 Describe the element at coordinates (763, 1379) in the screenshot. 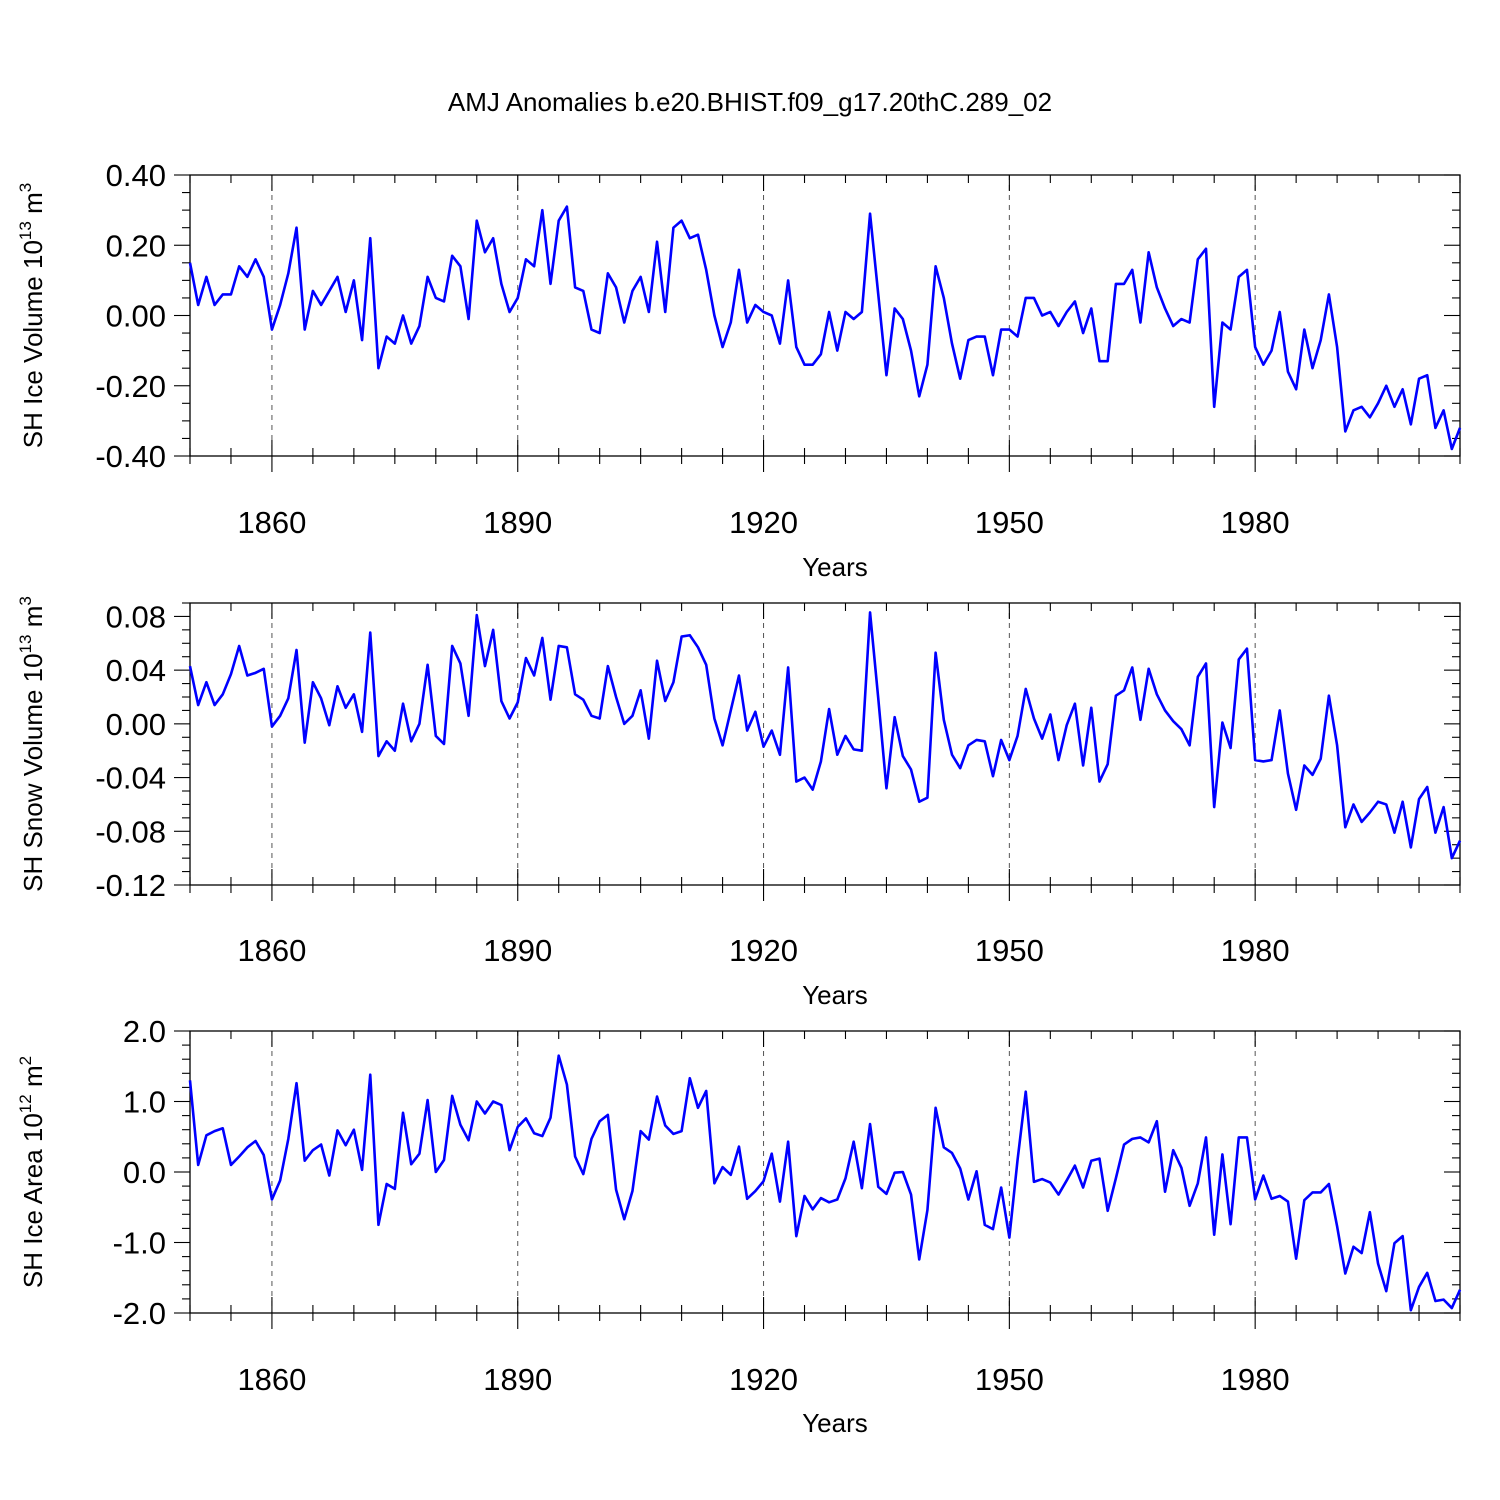

I see `ice-area-x-tick-label: 1920` at that location.